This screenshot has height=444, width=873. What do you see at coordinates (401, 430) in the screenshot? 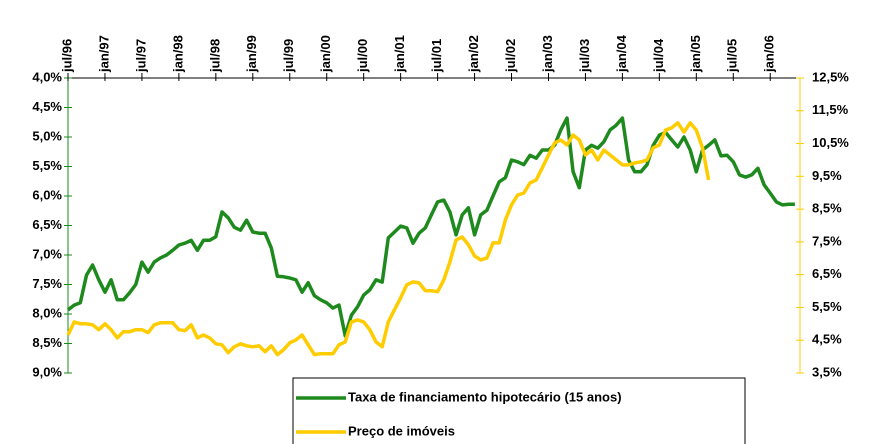
I see `legend-label: Preço de imóveis` at bounding box center [401, 430].